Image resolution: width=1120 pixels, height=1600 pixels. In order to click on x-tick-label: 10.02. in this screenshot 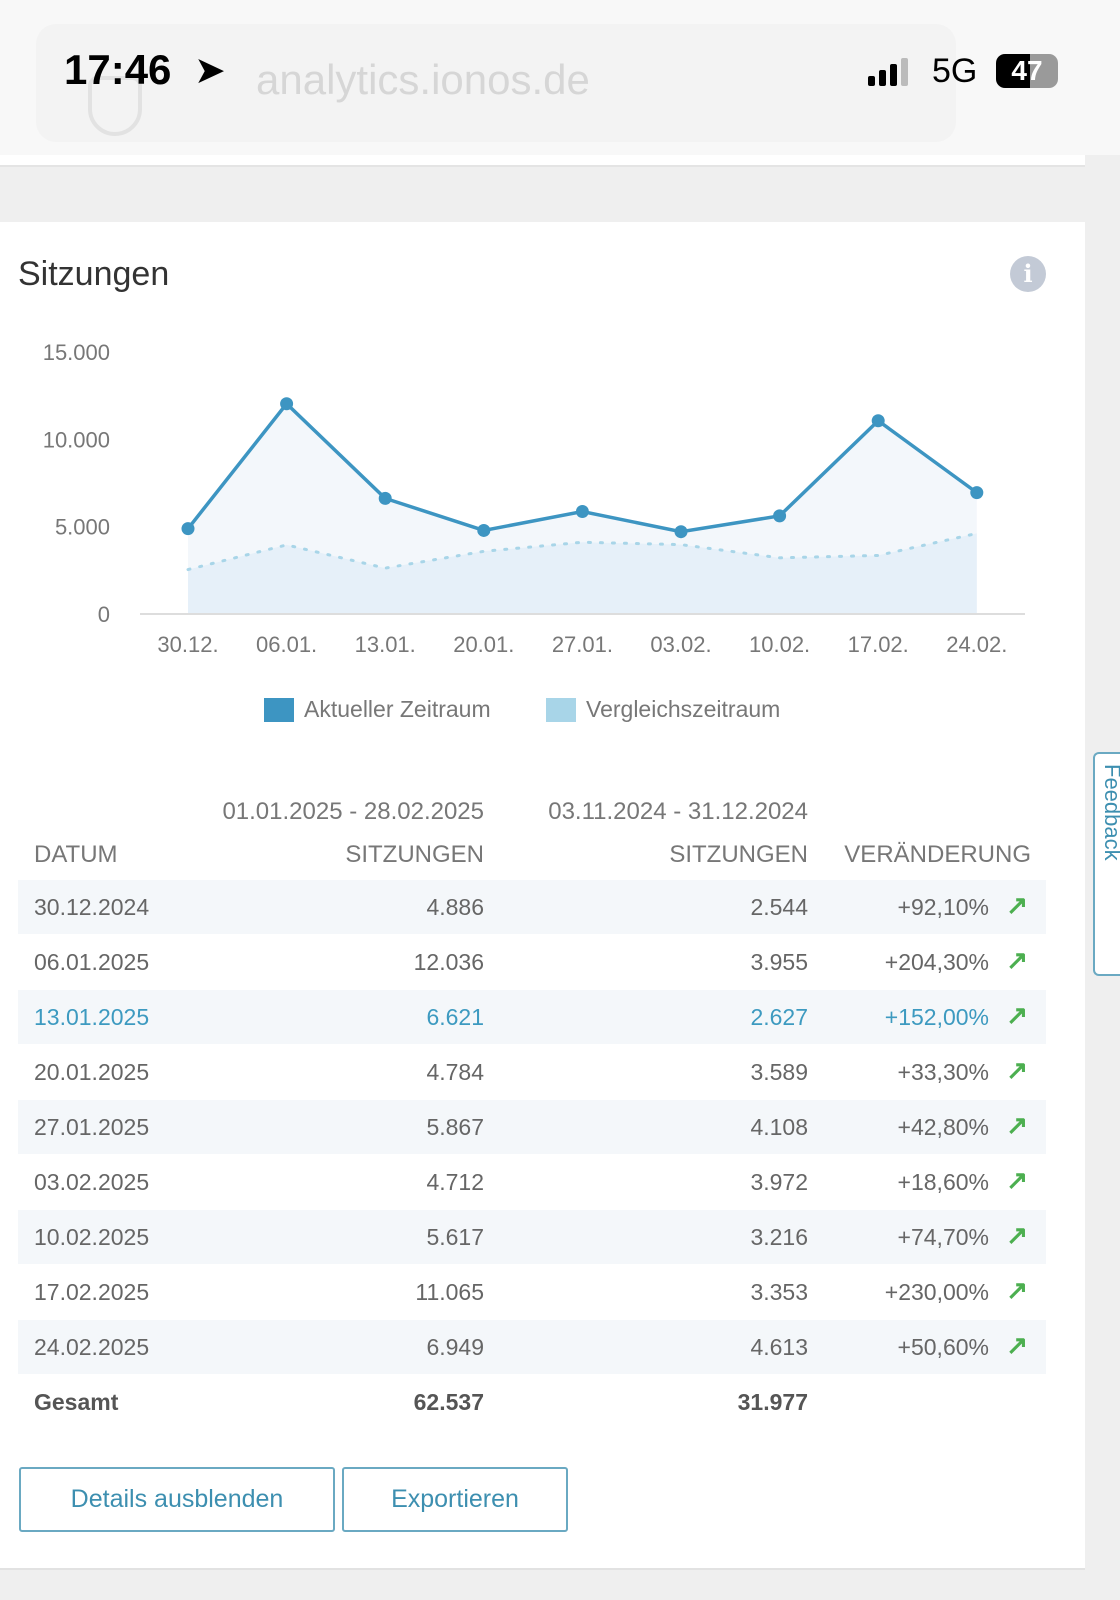, I will do `click(779, 644)`.